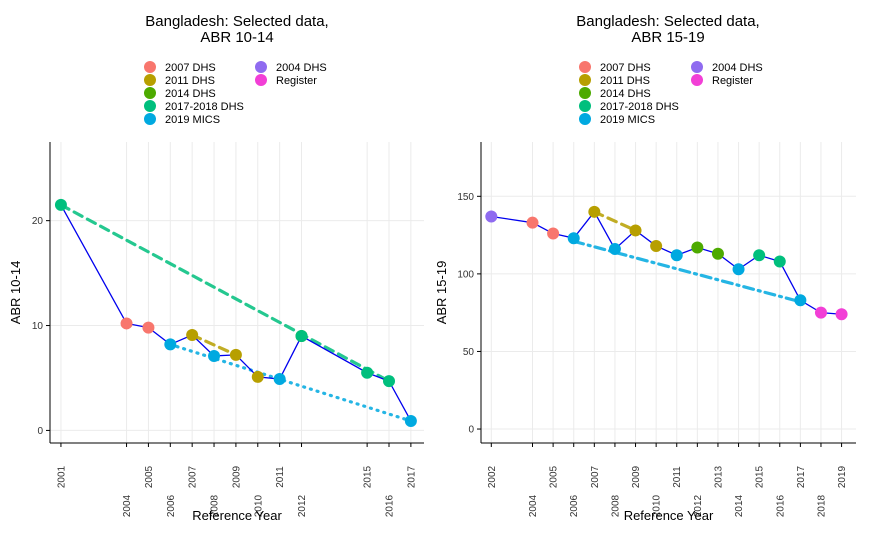 This screenshot has height=536, width=870. What do you see at coordinates (171, 505) in the screenshot?
I see `x-tick-label: 2006` at bounding box center [171, 505].